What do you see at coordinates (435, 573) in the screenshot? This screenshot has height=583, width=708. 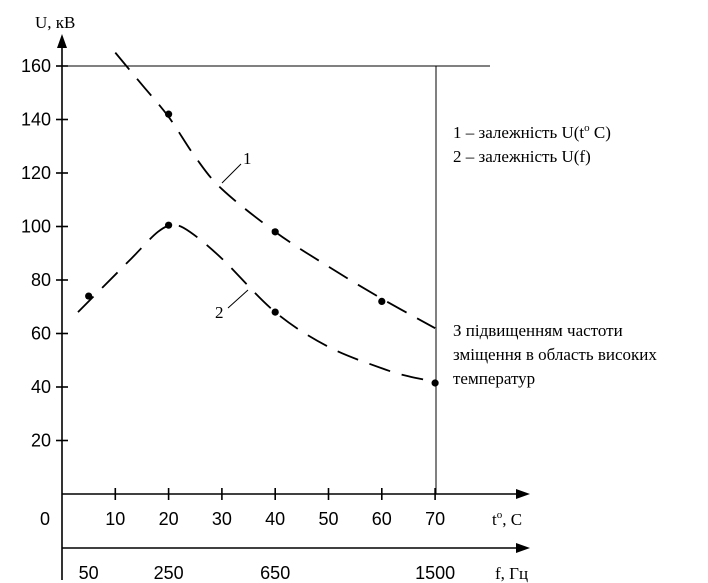 I see `f-tick-label-1500: 1500` at bounding box center [435, 573].